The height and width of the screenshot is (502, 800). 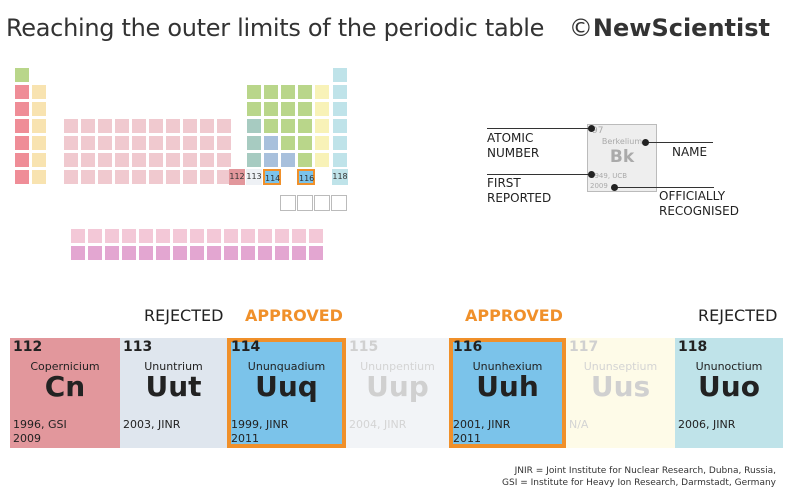 What do you see at coordinates (707, 424) in the screenshot?
I see `element-first-reported: 2006, JINR` at bounding box center [707, 424].